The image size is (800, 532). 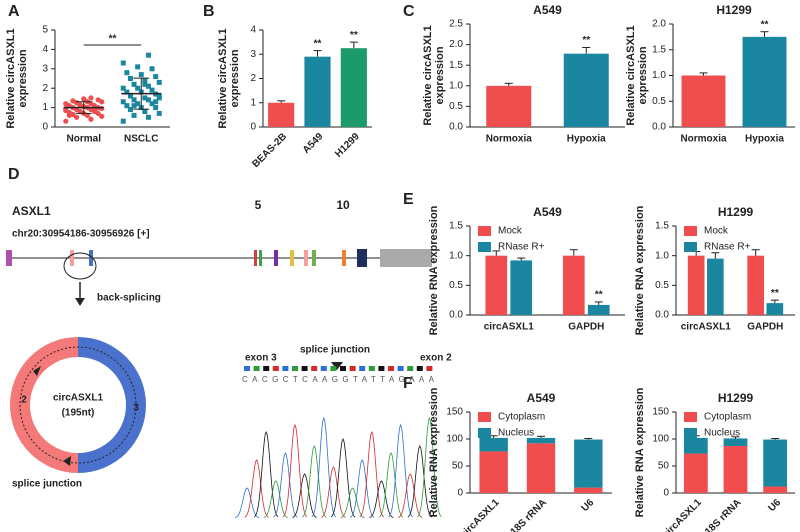 What do you see at coordinates (660, 439) in the screenshot?
I see `y-tick-label: 100` at bounding box center [660, 439].